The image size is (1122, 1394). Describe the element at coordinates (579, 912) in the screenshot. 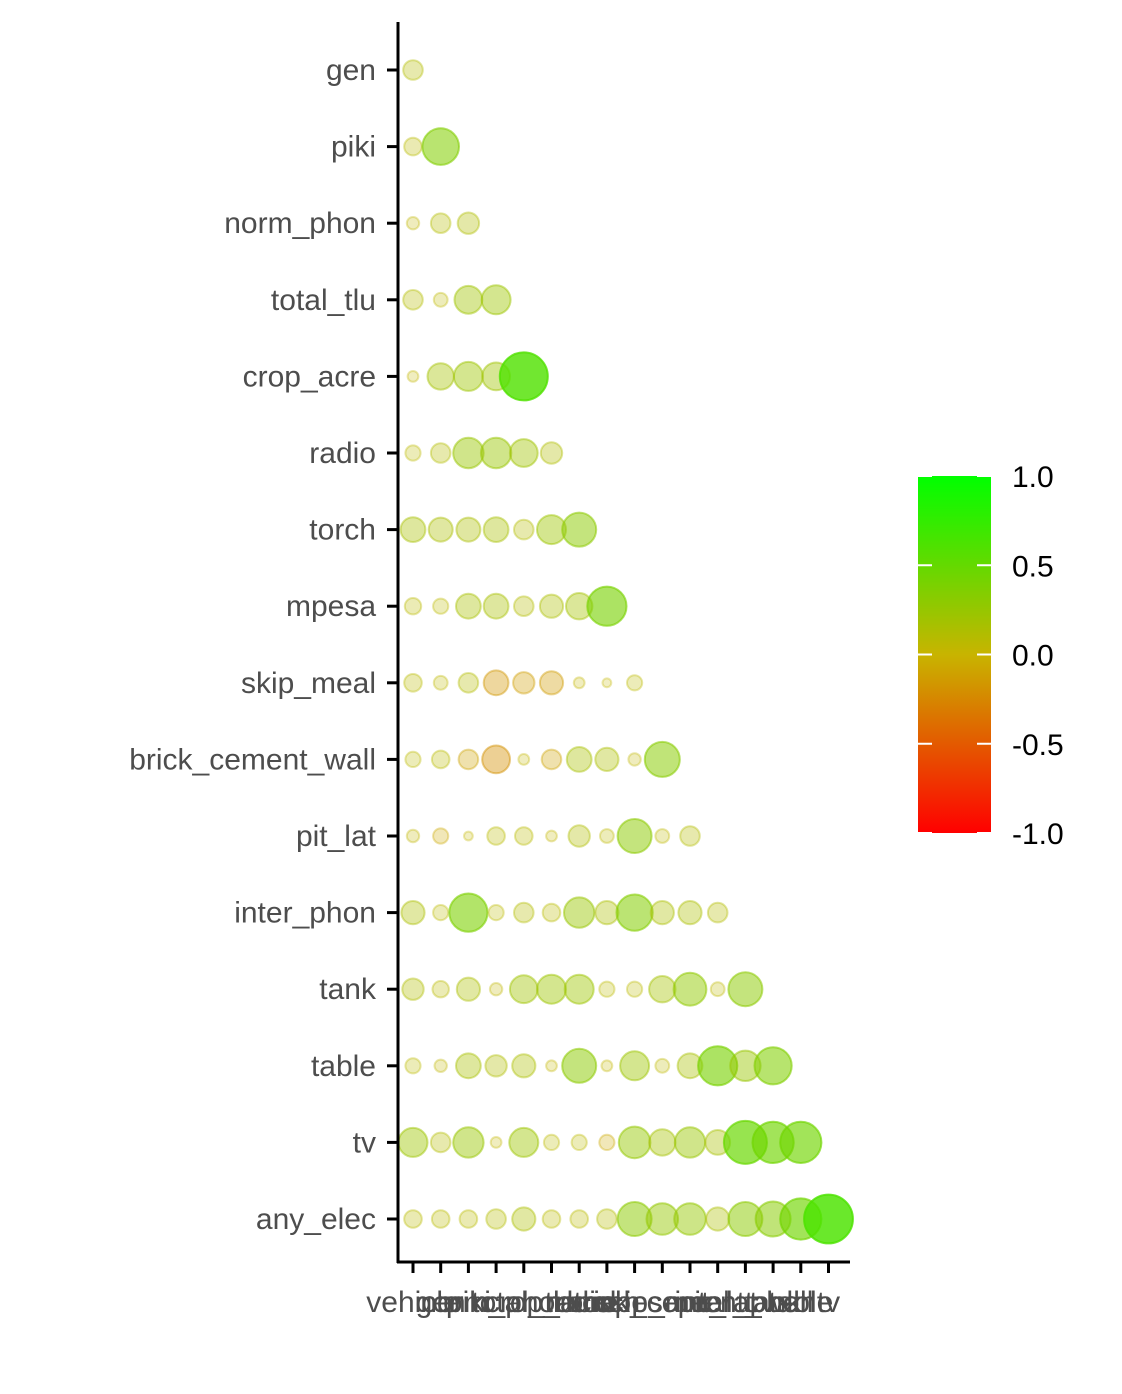

I see `bubble-inter_phon-radio` at that location.